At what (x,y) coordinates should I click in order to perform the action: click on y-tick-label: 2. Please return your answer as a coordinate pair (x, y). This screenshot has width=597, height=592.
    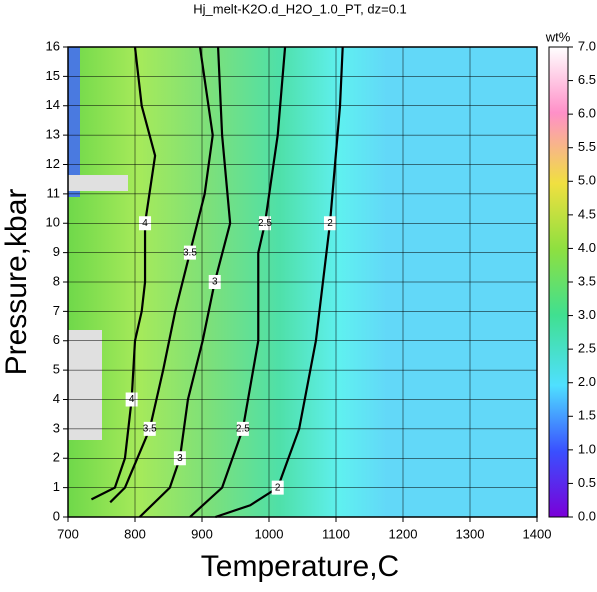
    Looking at the image, I should click on (56, 457).